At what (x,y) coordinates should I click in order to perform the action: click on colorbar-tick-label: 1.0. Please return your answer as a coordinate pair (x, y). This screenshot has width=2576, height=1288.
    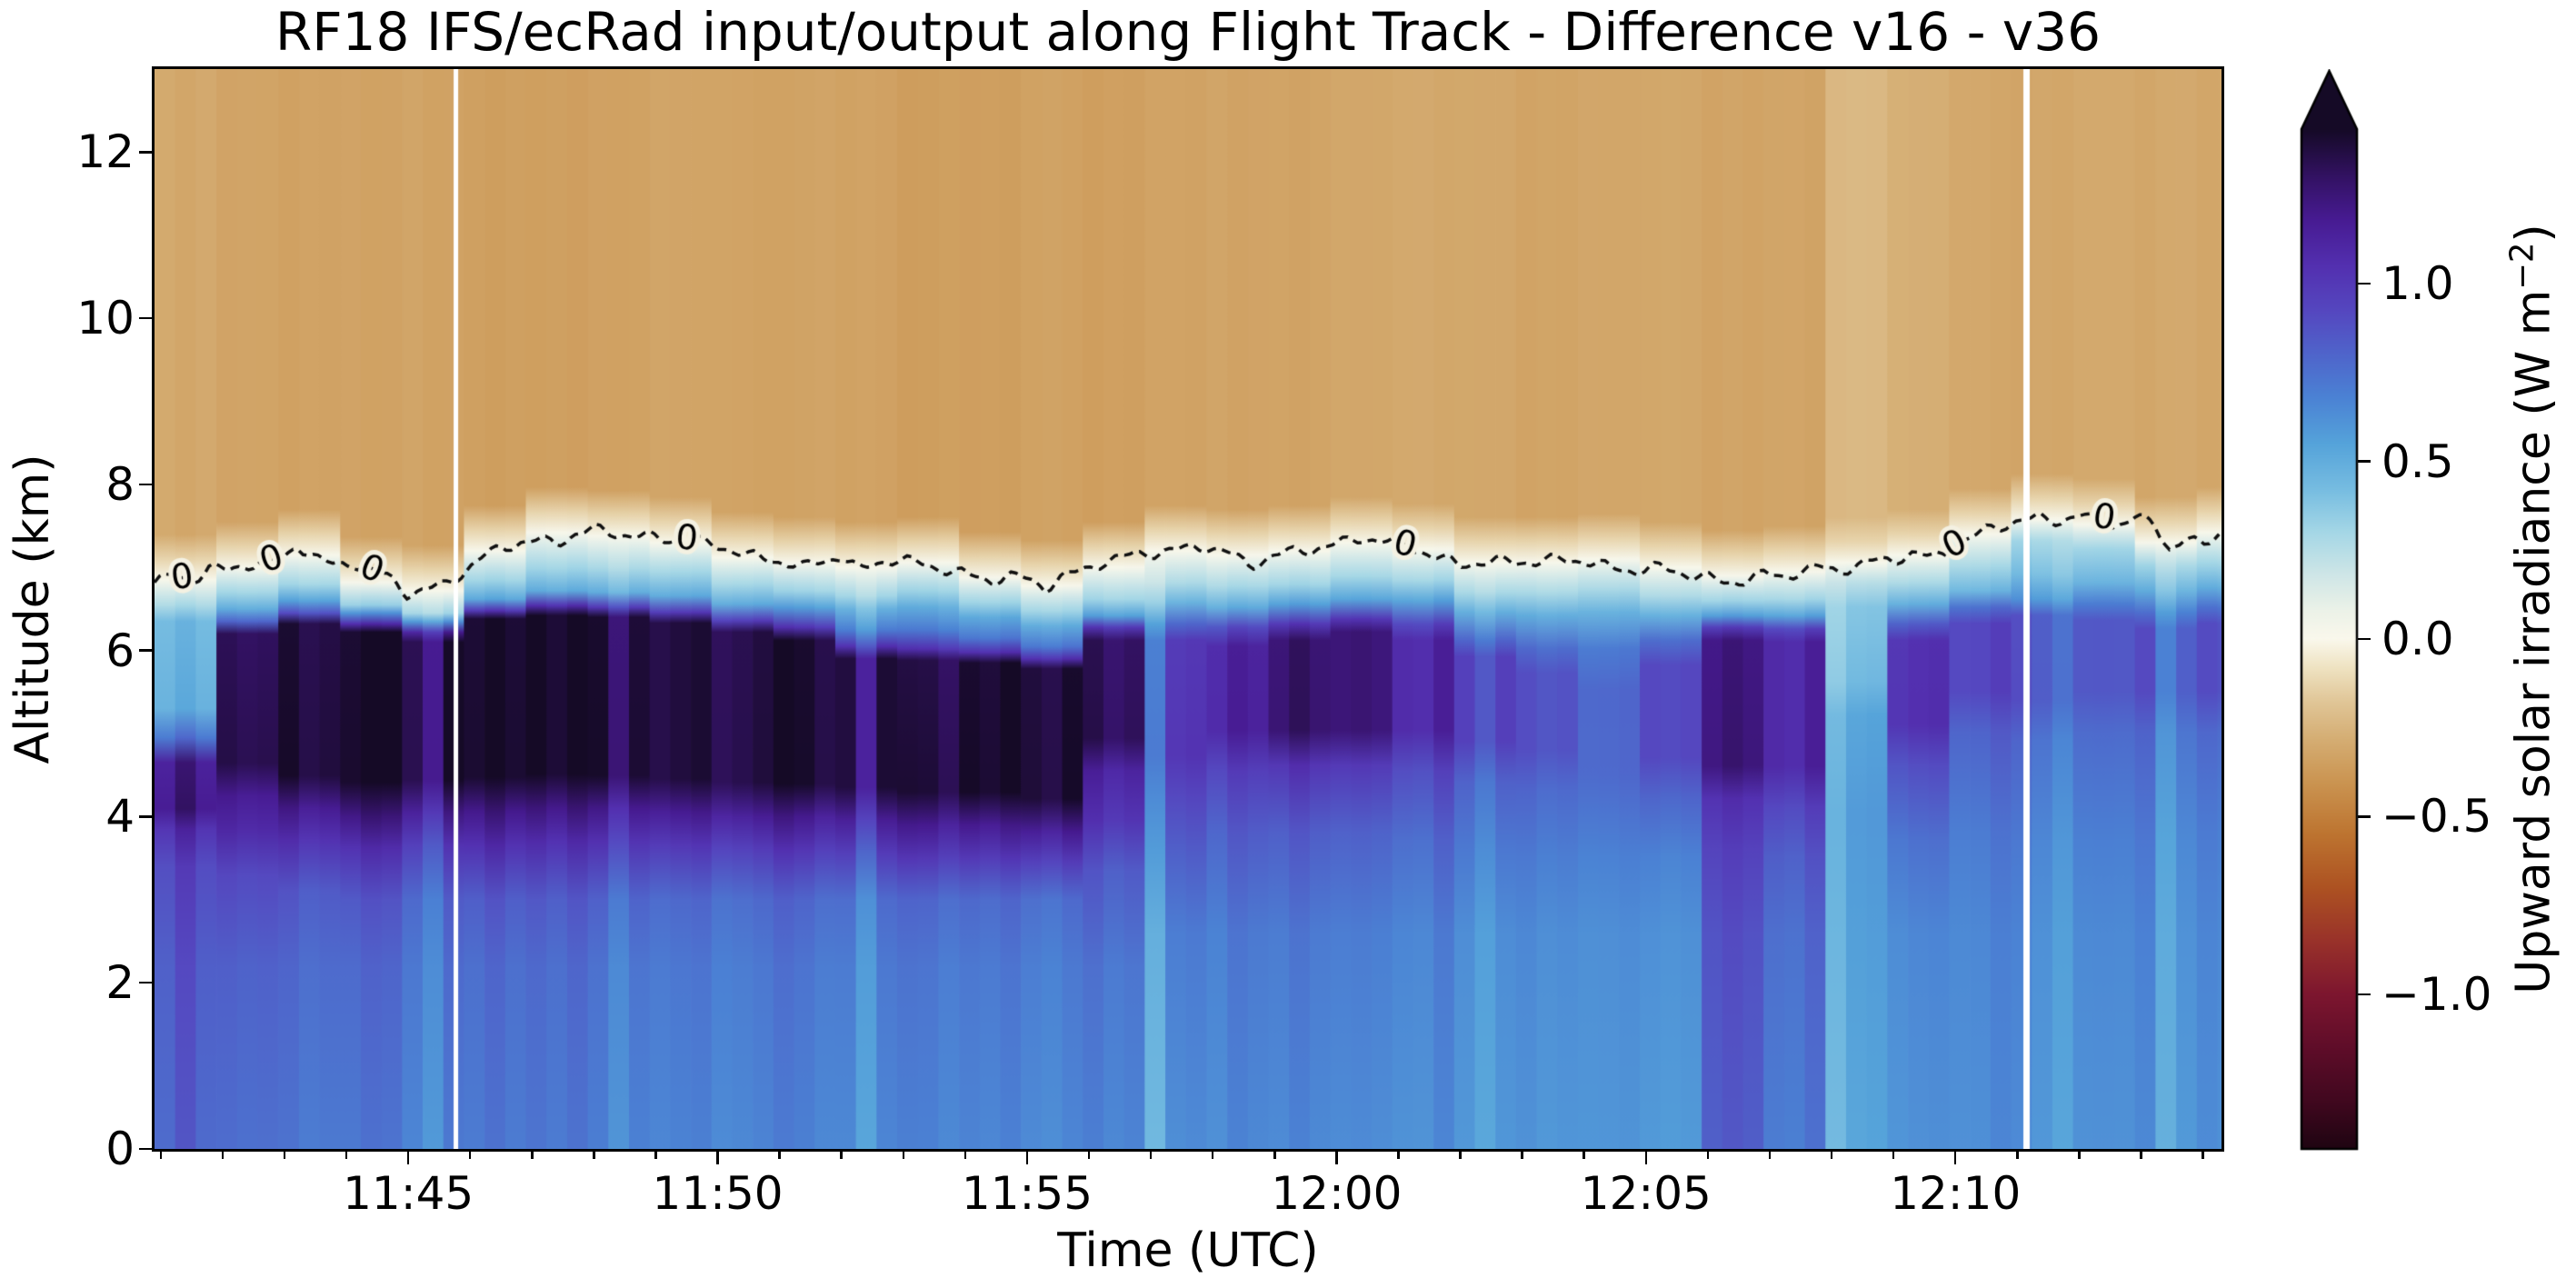
    Looking at the image, I should click on (2417, 284).